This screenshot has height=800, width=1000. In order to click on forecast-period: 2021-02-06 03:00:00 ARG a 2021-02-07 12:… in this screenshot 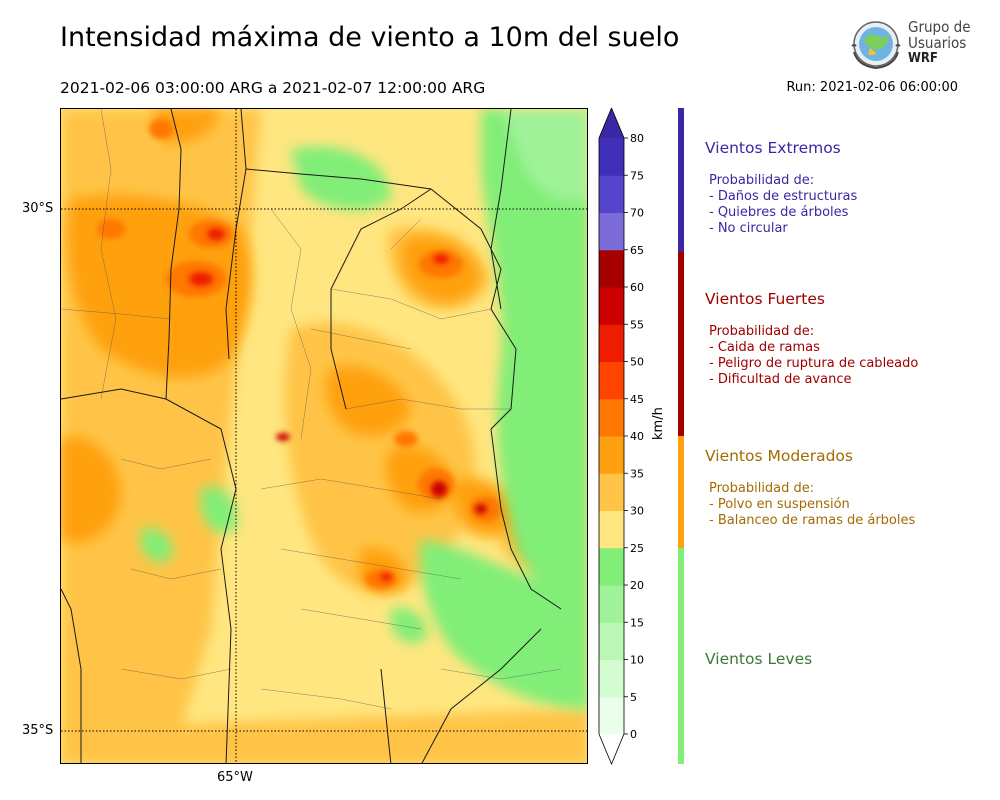, I will do `click(273, 88)`.